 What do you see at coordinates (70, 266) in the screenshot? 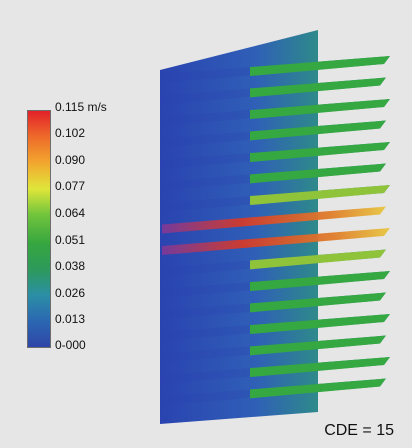
I see `scale-label-6: 0.038` at bounding box center [70, 266].